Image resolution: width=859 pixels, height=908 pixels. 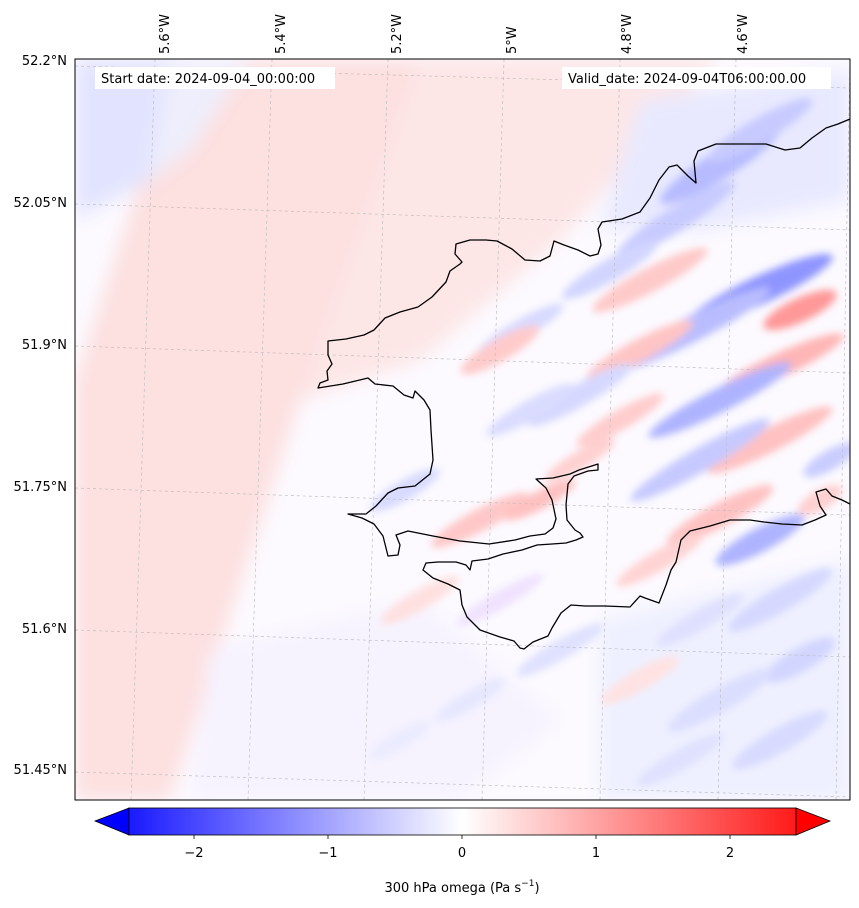 I want to click on lat-label-51-75n: 51.75°N, so click(x=40, y=487).